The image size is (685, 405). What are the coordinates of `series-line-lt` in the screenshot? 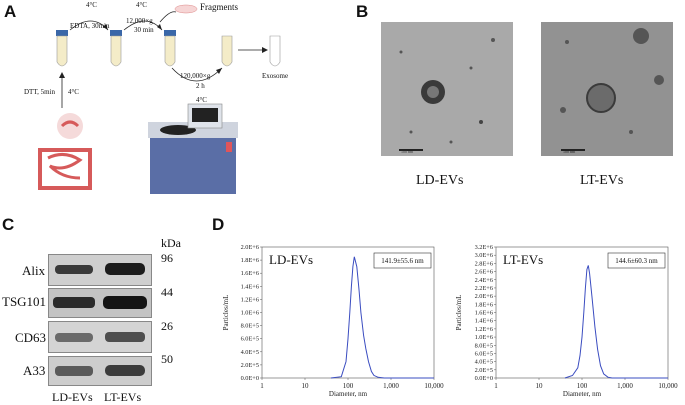 It's located at (616, 322).